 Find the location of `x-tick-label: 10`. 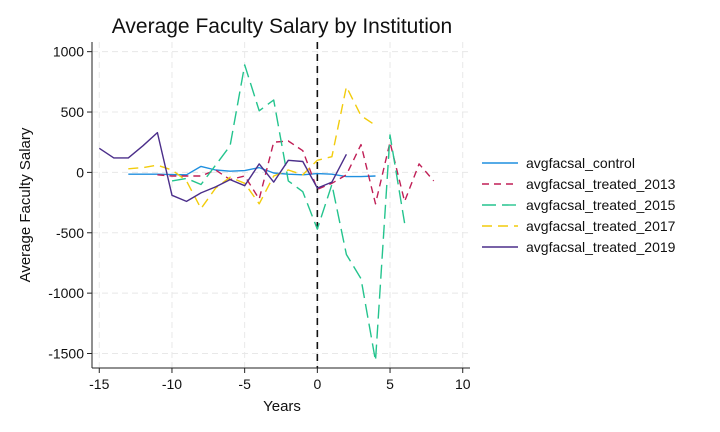

x-tick-label: 10 is located at coordinates (463, 384).